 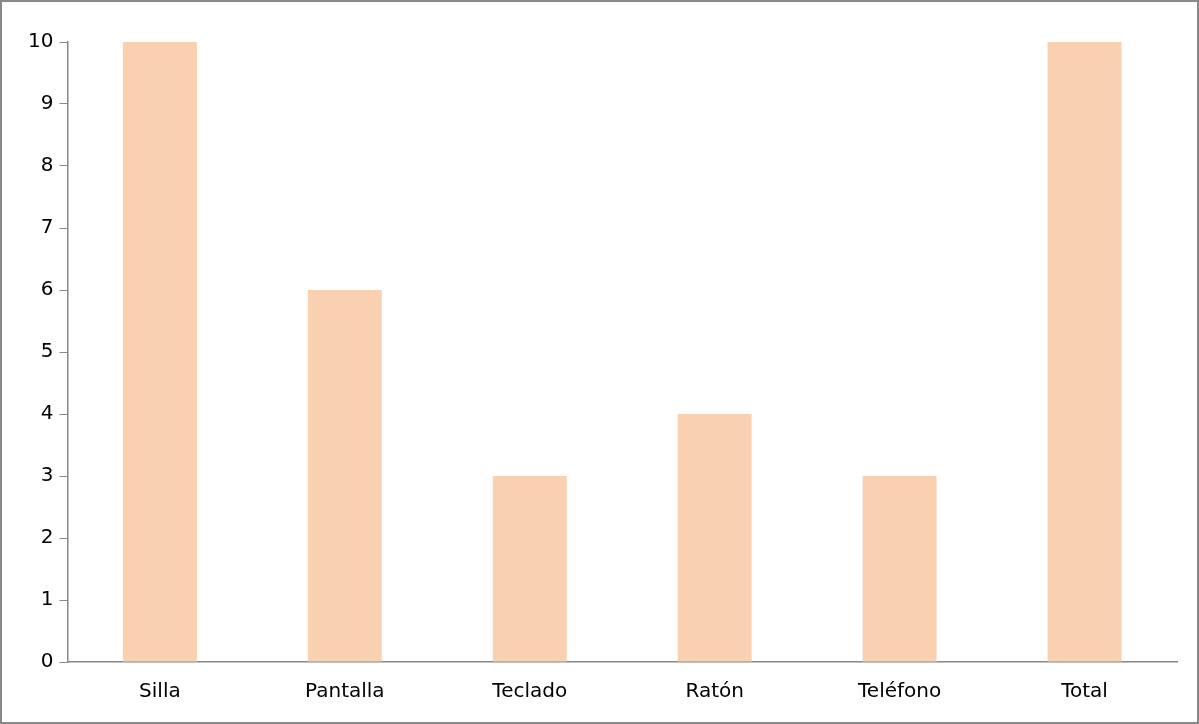 I want to click on y-tick-label: 7, so click(x=47, y=226).